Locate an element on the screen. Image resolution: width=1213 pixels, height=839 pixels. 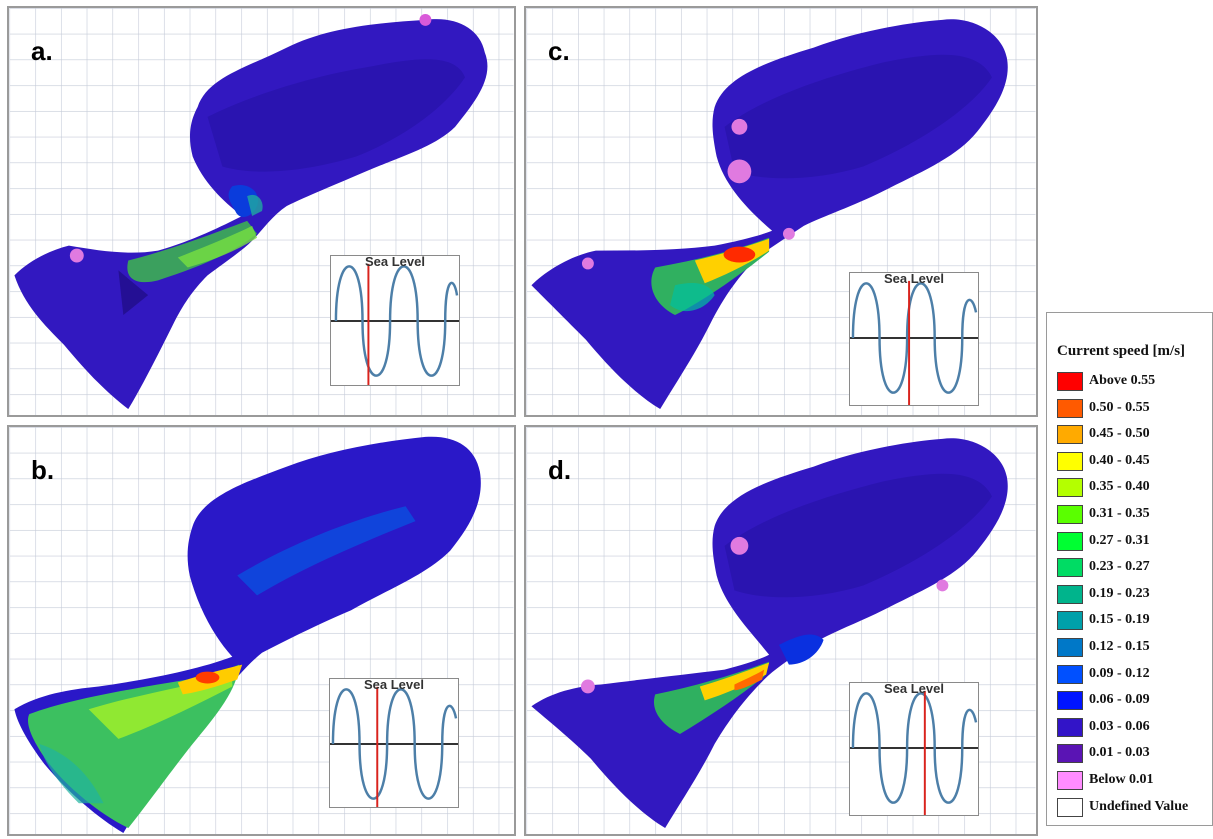
legend-item: 0.06 - 0.09 is located at coordinates (1132, 701).